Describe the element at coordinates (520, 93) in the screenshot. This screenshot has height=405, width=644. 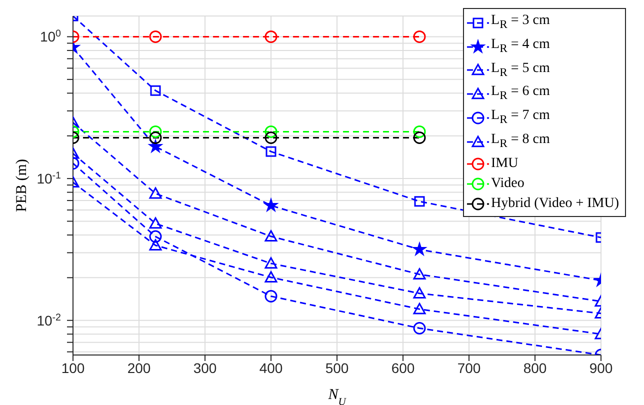
I see `legend-label: L$_{R}$ = 6 cm` at that location.